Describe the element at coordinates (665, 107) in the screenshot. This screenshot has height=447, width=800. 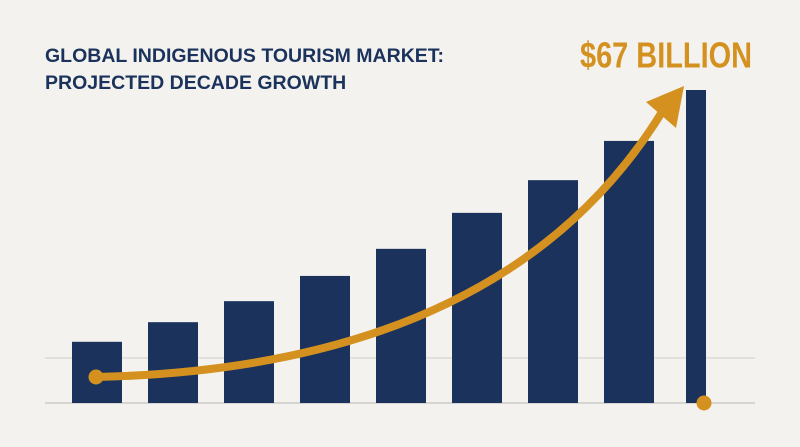
I see `arrow-head` at that location.